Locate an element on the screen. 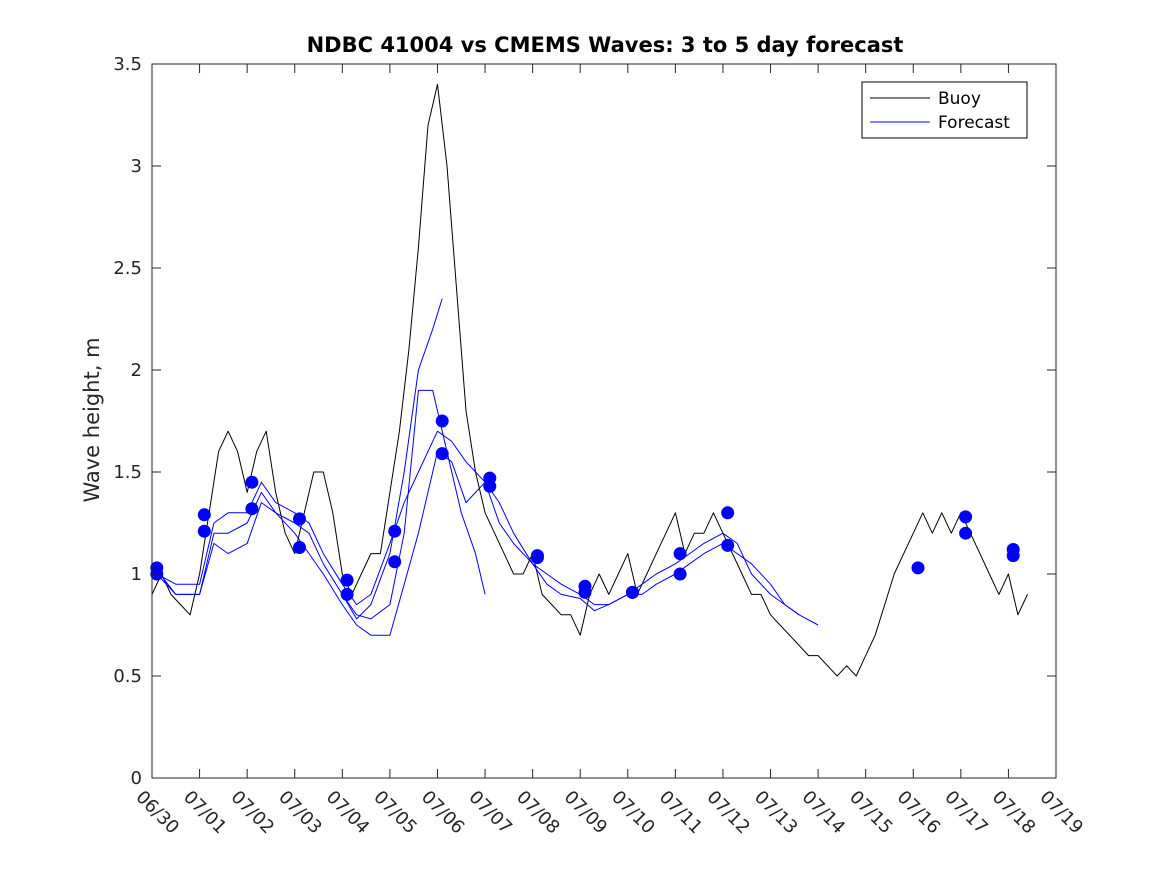 The image size is (1167, 879). legend: Buoy Forecast is located at coordinates (944, 110).